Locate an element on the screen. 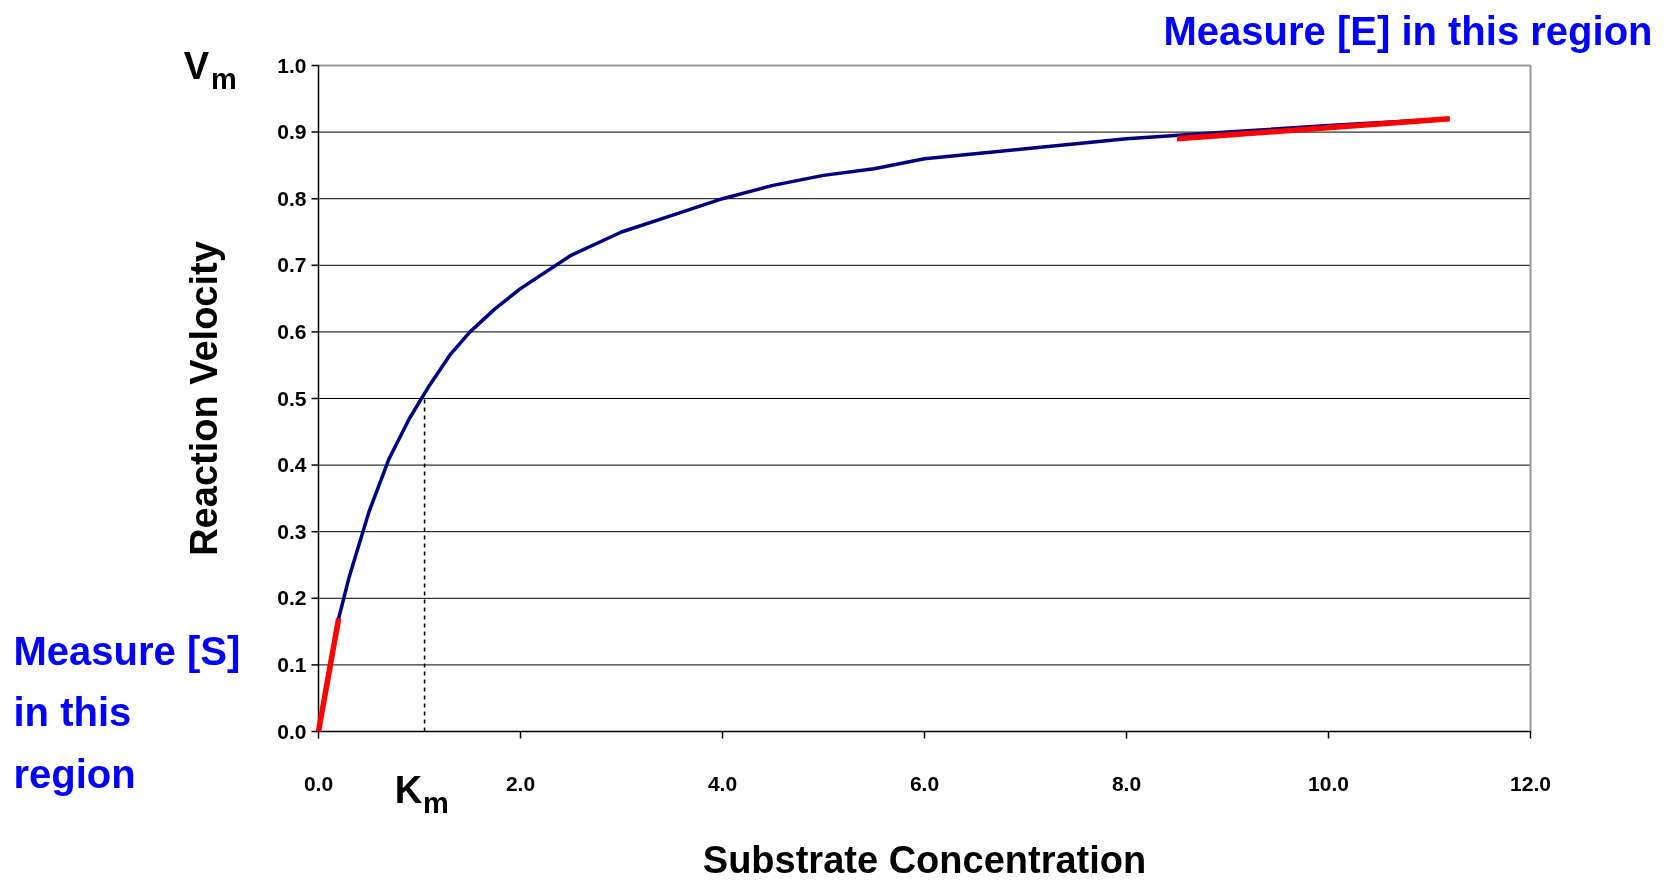 The width and height of the screenshot is (1671, 883). y-tick-label: 0.9 is located at coordinates (292, 132).